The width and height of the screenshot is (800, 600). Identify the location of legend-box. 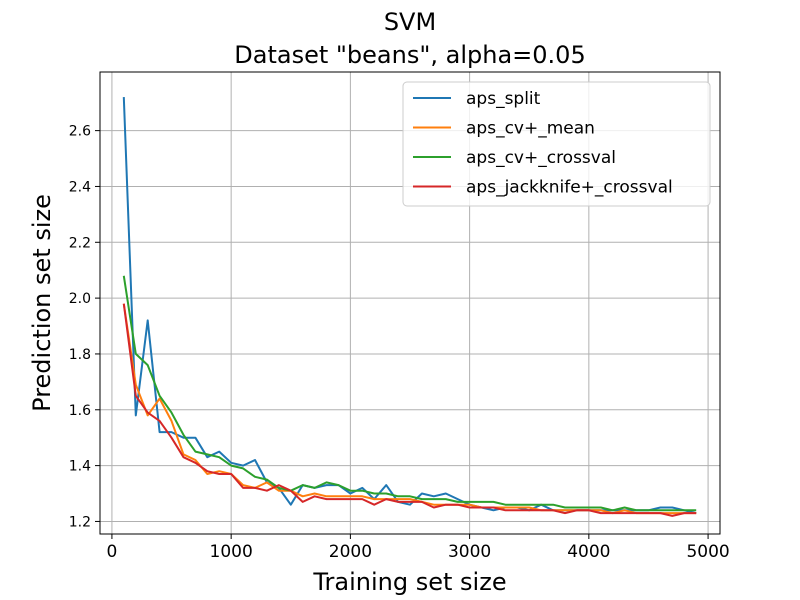
(556, 144).